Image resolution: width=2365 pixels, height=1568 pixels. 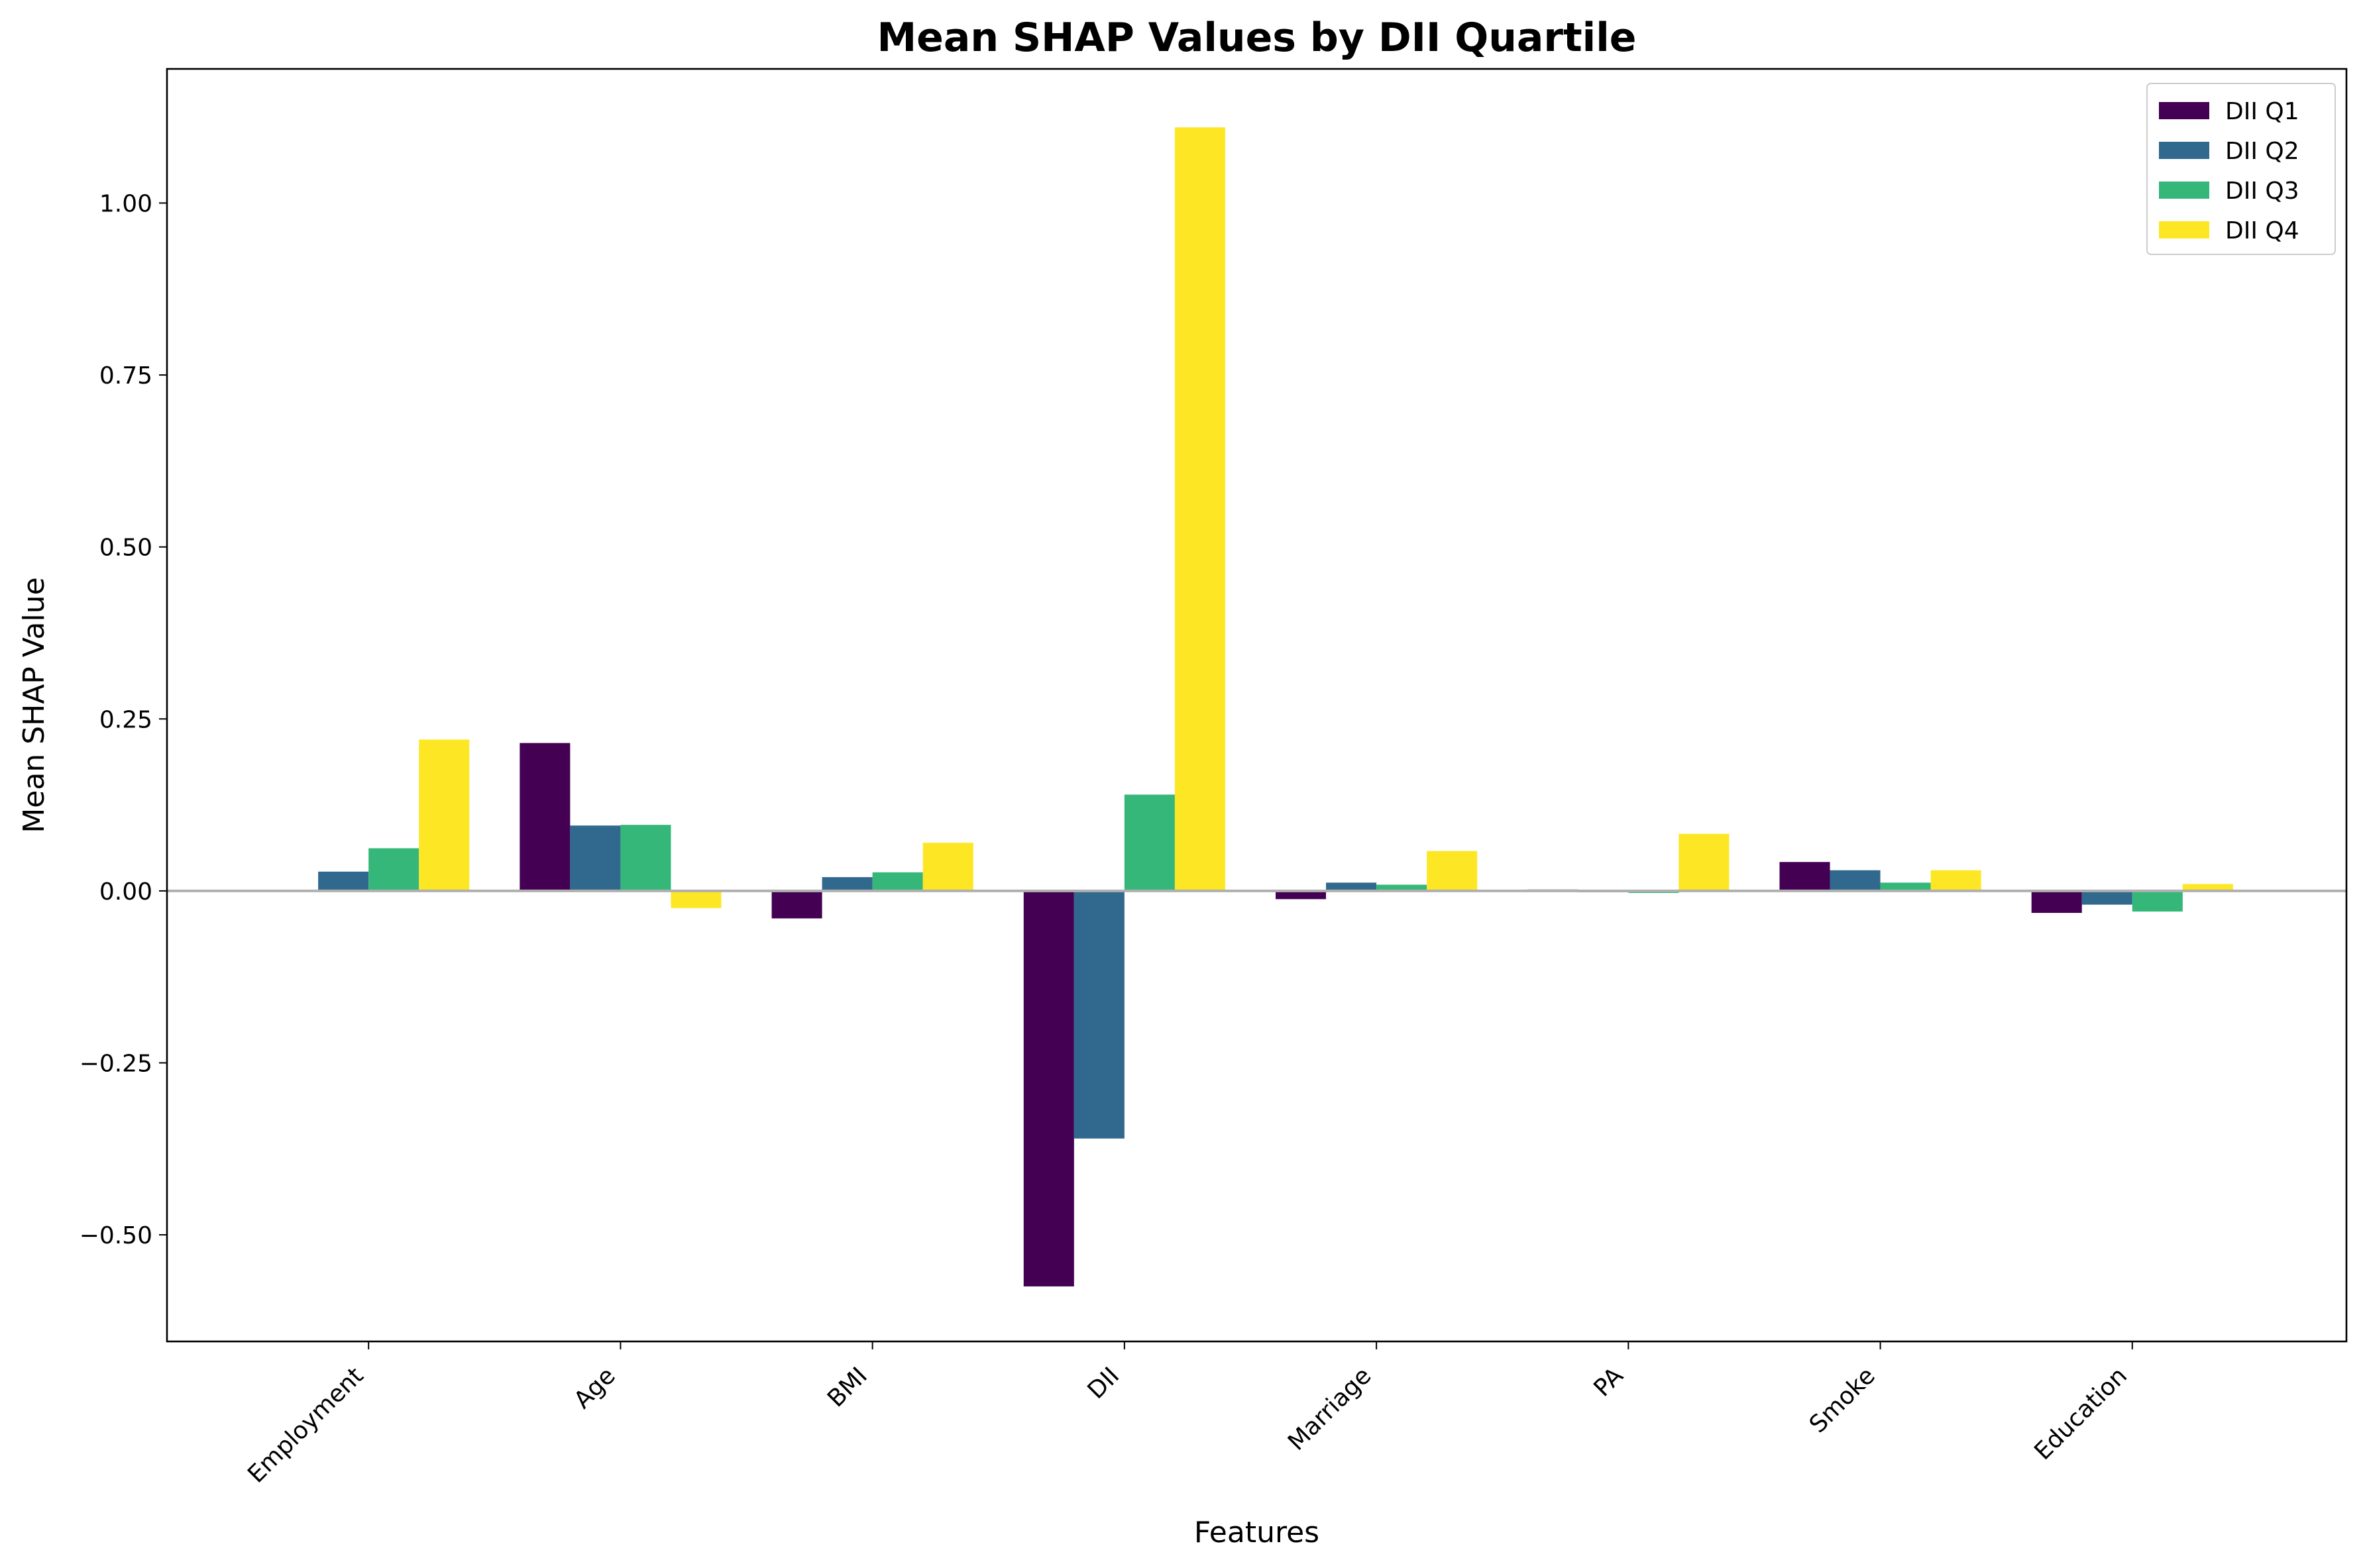 I want to click on bar-dii-q2-dii, so click(x=1099, y=1015).